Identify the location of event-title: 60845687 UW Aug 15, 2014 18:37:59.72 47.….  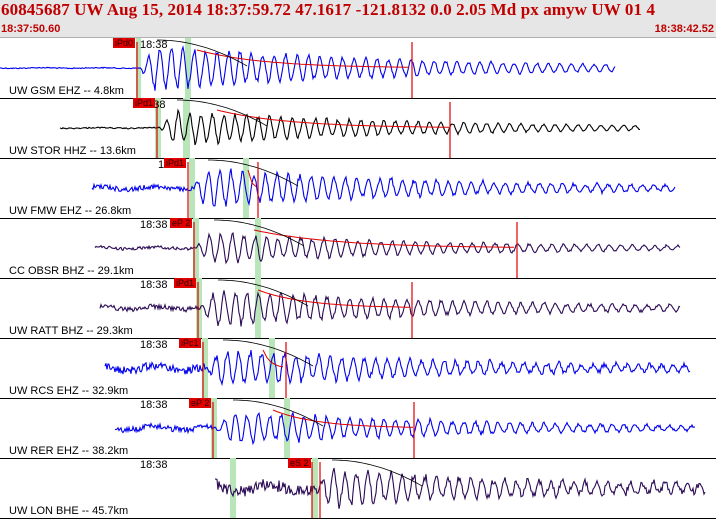
(328, 9).